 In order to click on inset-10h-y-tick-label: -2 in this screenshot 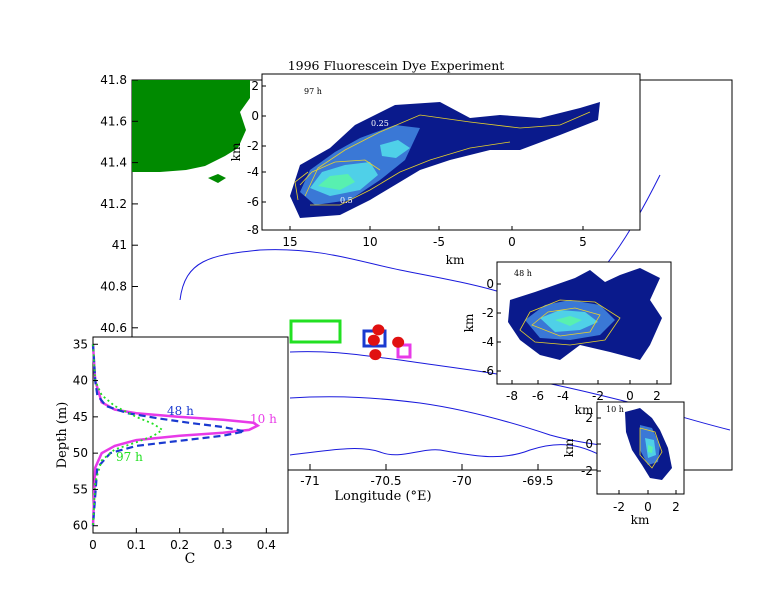, I will do `click(587, 471)`.